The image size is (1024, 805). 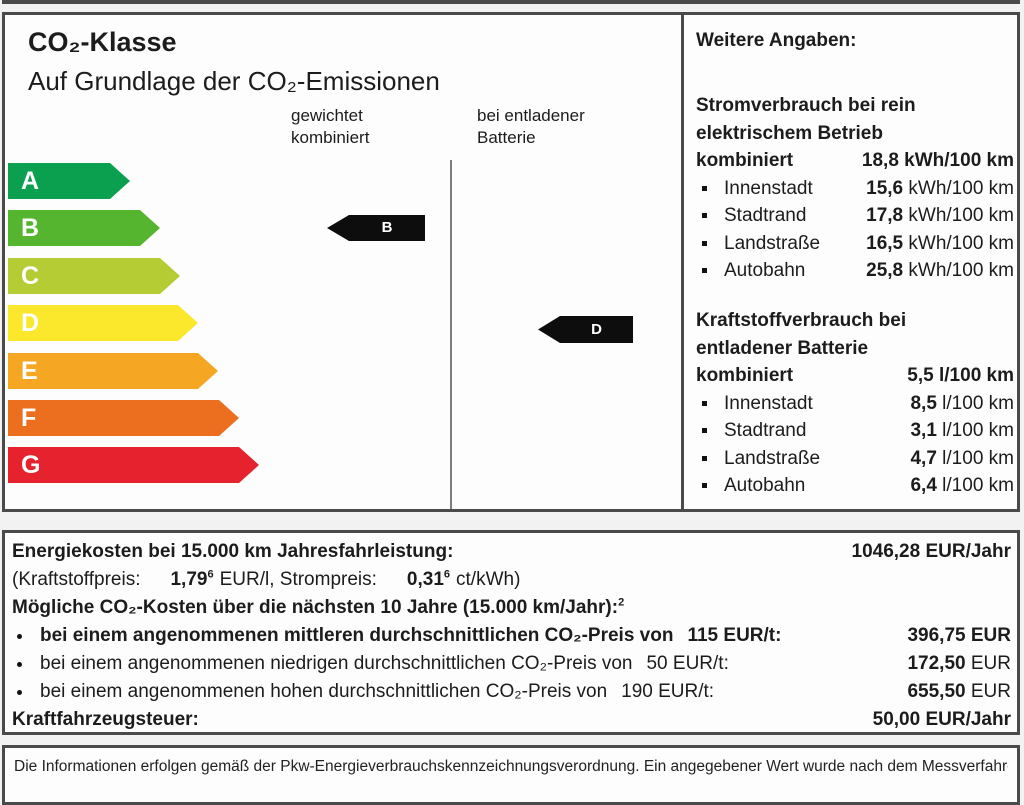 What do you see at coordinates (102, 42) in the screenshot?
I see `page-title: CO₂-Klasse` at bounding box center [102, 42].